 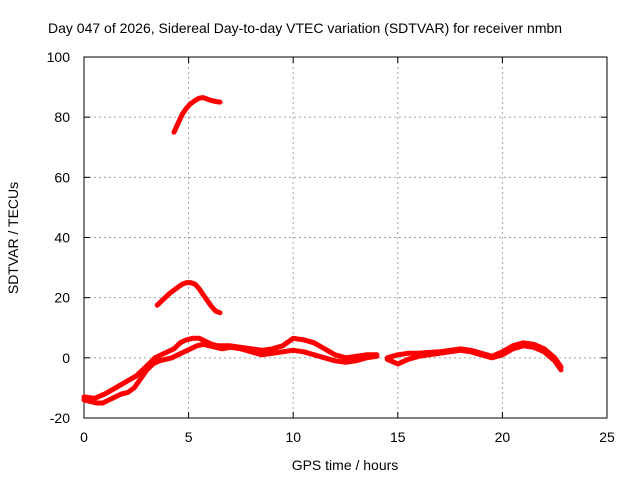 I want to click on series-main-lower, so click(x=230, y=373).